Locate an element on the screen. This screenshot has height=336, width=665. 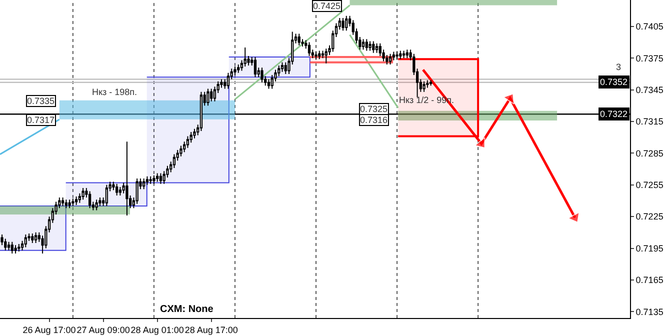
annotation: 0.7425 is located at coordinates (327, 6).